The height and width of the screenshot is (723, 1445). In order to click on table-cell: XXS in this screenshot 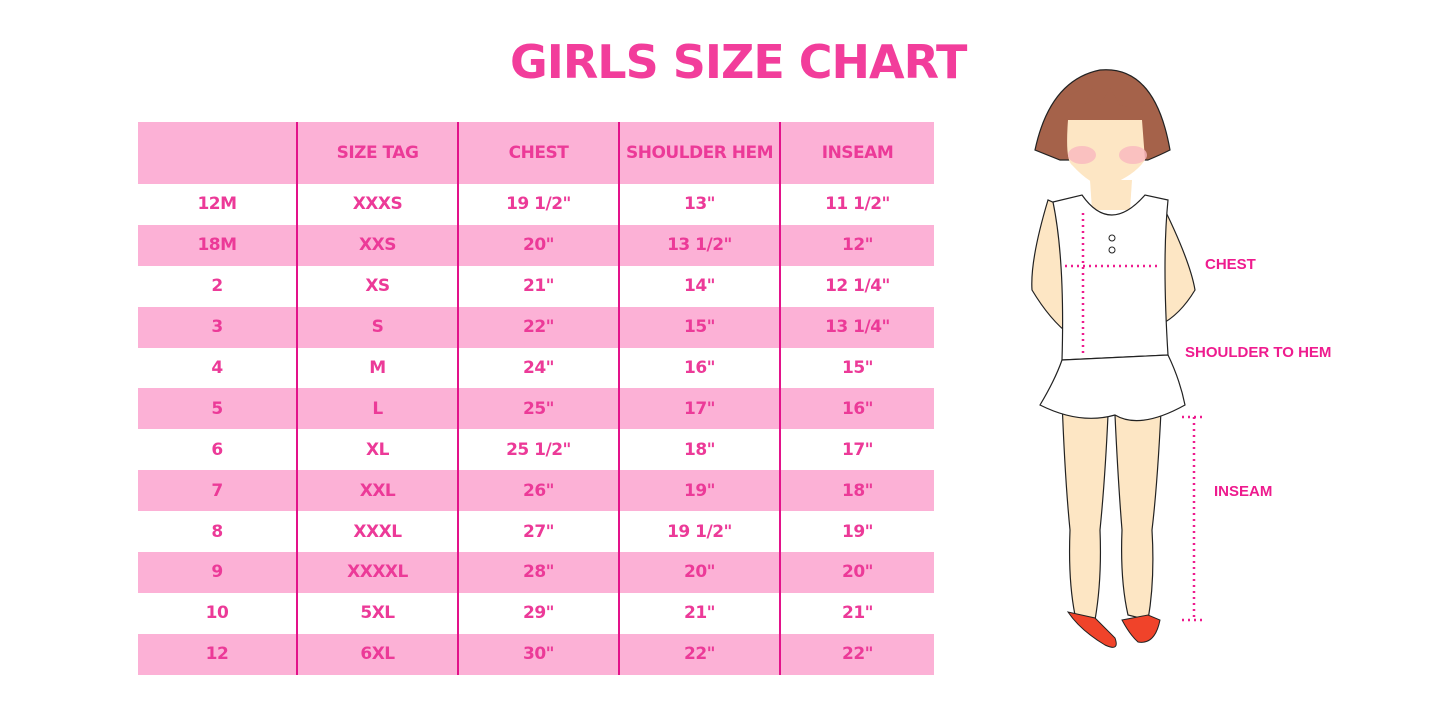, I will do `click(377, 245)`.